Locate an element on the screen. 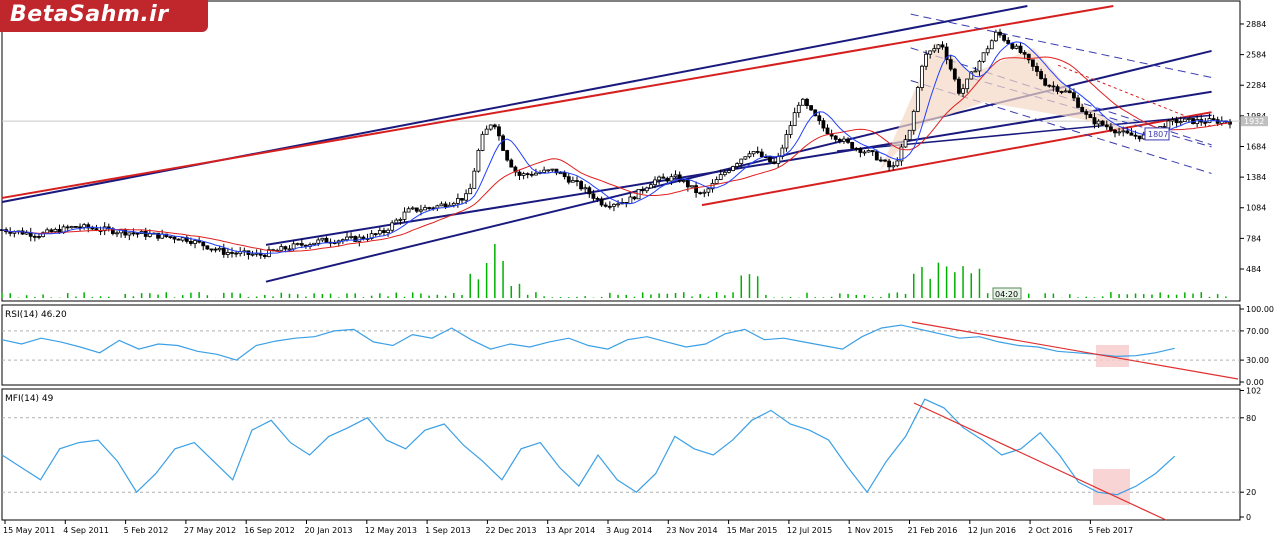  price-tick-label: 2584 is located at coordinates (1256, 55).